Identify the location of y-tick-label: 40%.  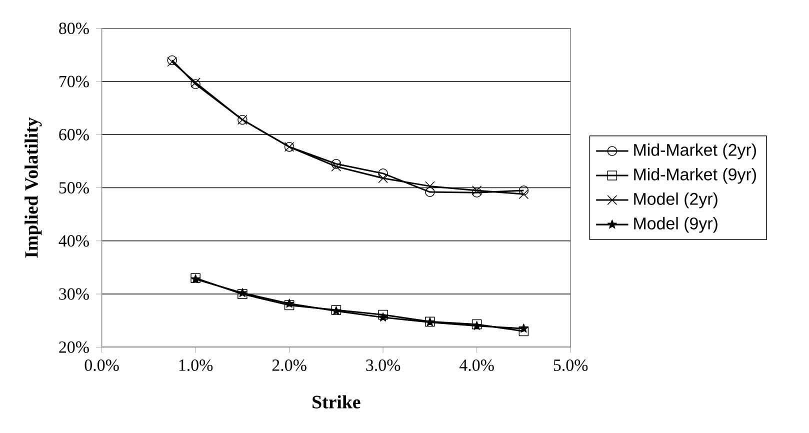
(73, 241).